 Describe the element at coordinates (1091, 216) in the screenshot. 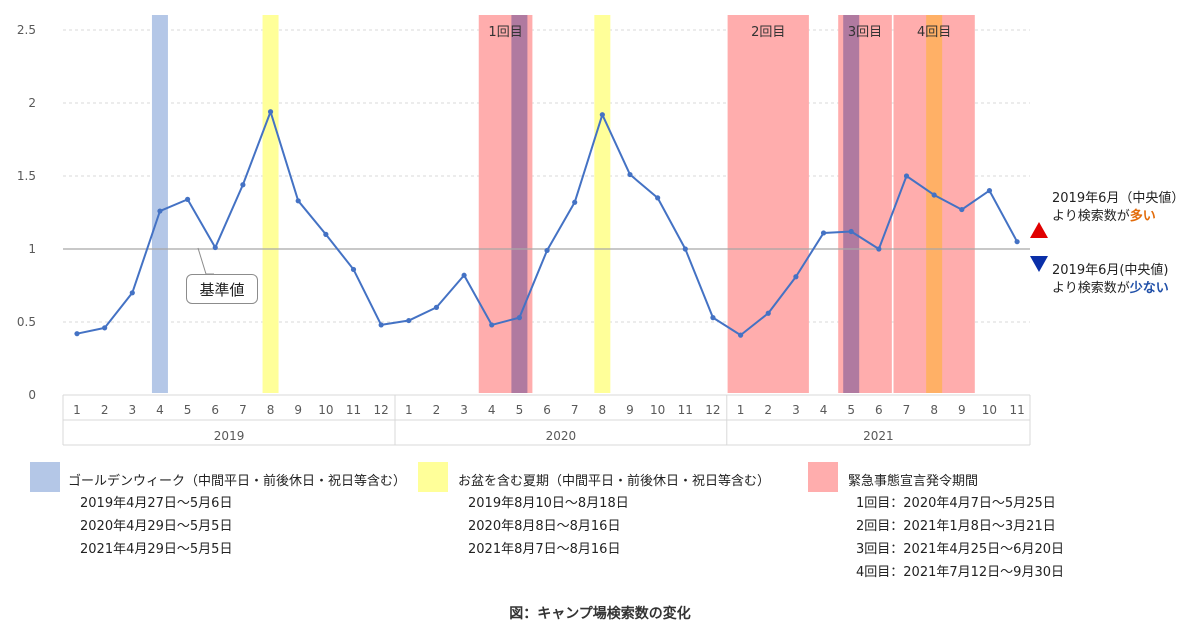

I see `note-more-prefix: より検索数が` at that location.